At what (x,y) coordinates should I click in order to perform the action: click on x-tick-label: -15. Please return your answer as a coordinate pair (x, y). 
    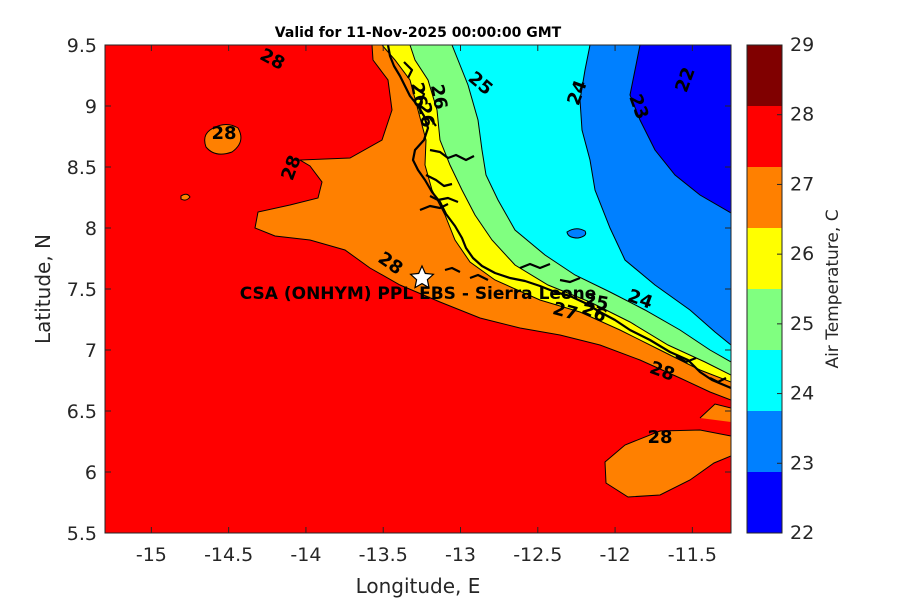
    Looking at the image, I should click on (151, 555).